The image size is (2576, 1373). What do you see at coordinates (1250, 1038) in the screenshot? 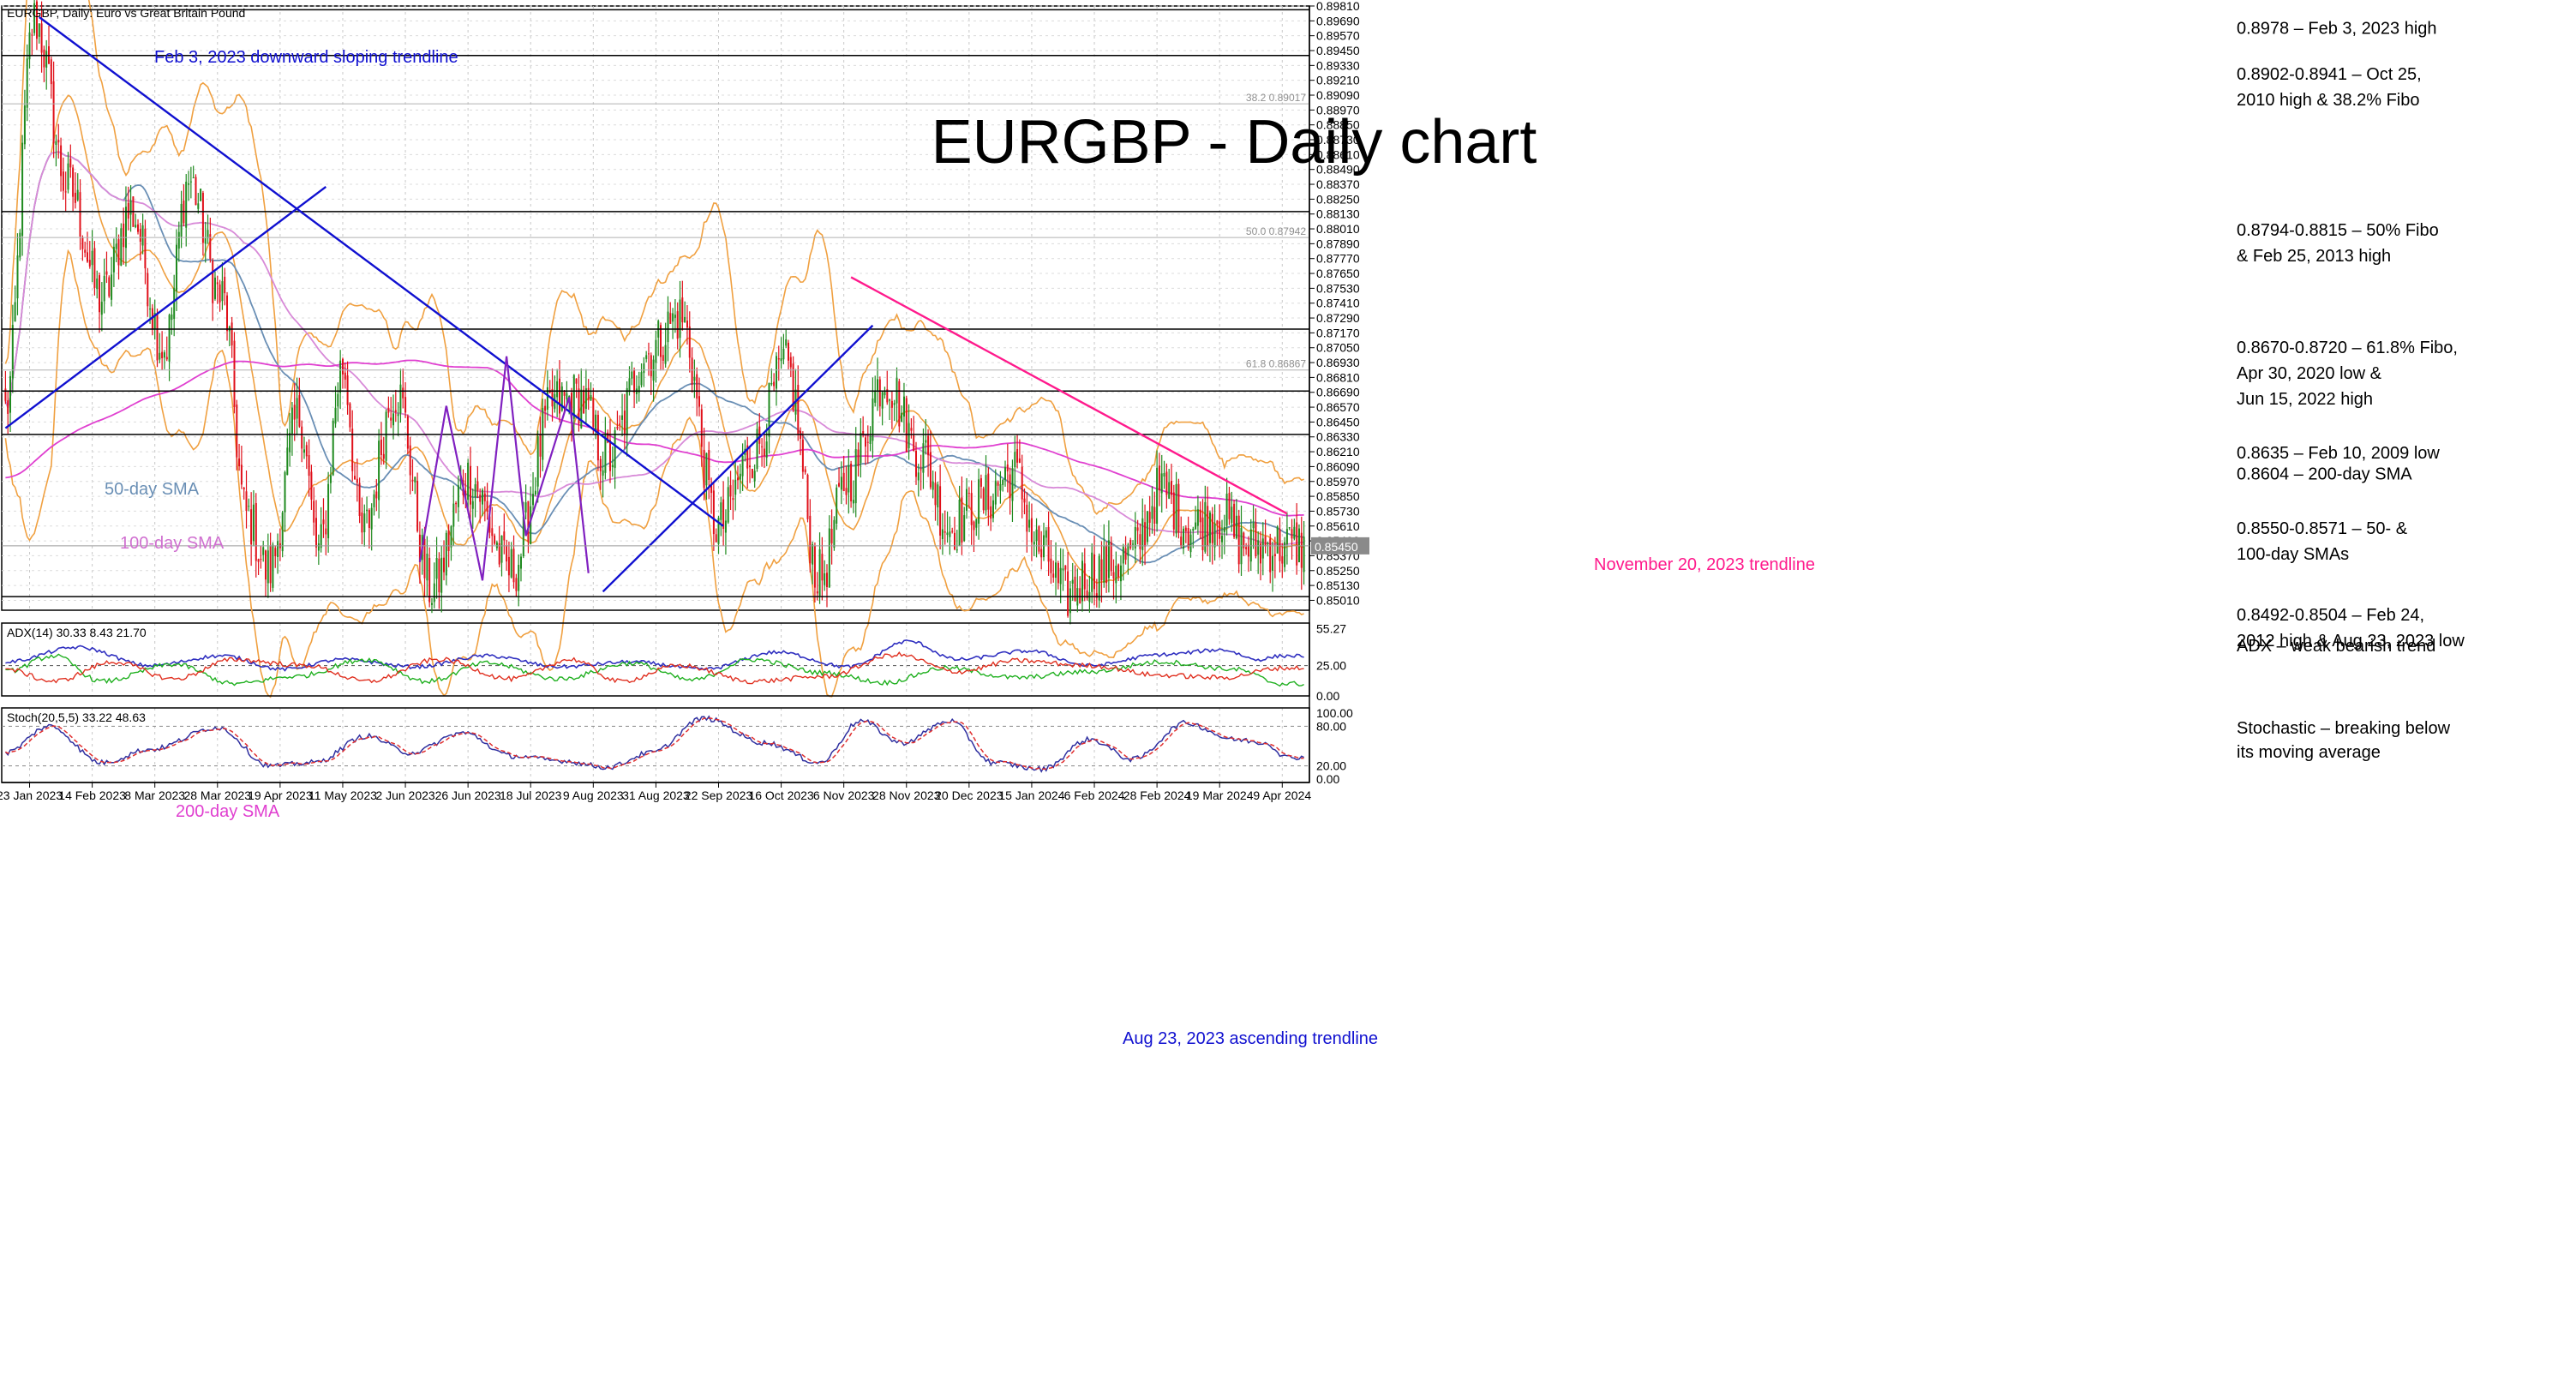
I see `trendline-annotation: Aug 23, 2023 ascending trendline` at bounding box center [1250, 1038].